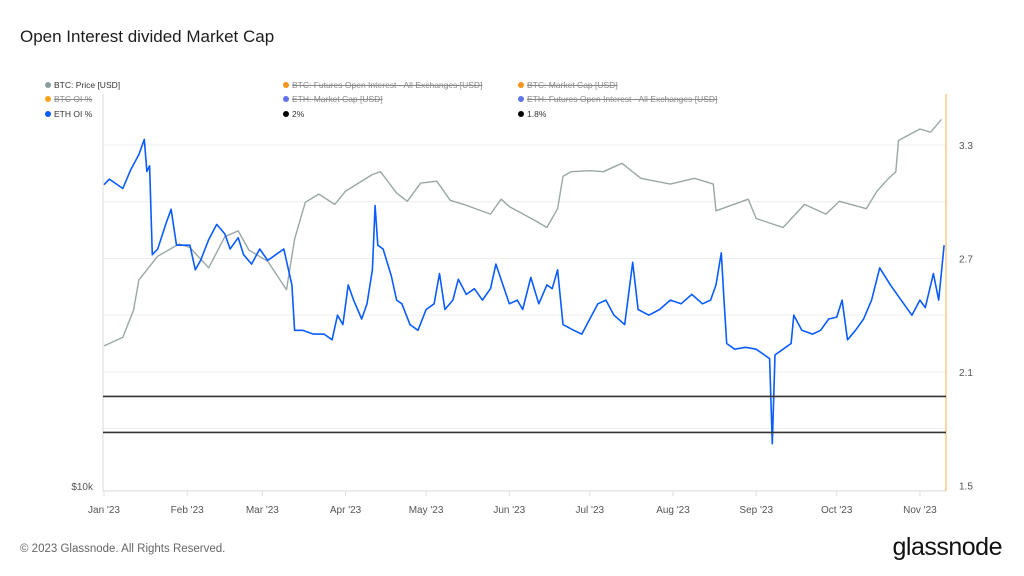 The height and width of the screenshot is (576, 1024). I want to click on x-tick-label: Jul '23, so click(590, 510).